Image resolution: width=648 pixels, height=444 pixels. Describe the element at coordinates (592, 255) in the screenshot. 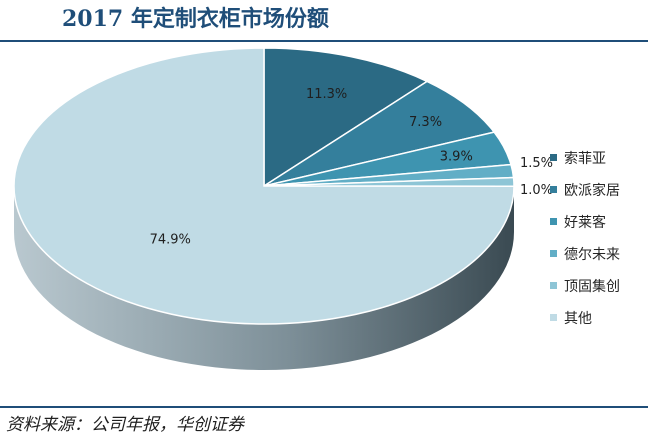

I see `legend-label-4: 德尔未来` at that location.